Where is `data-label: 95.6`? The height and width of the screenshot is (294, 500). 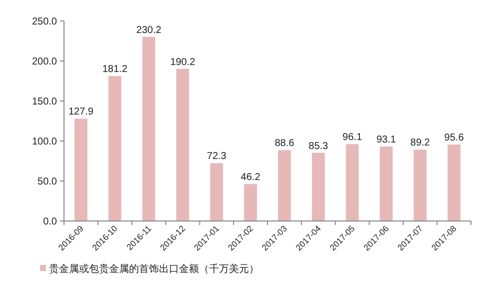
data-label: 95.6 is located at coordinates (454, 138).